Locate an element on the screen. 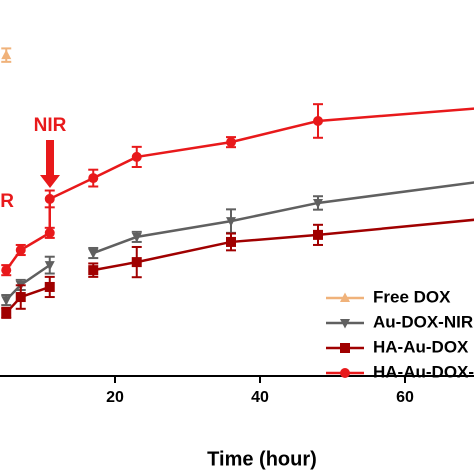 The height and width of the screenshot is (474, 474). x-axis-label: Time (hour) is located at coordinates (262, 459).